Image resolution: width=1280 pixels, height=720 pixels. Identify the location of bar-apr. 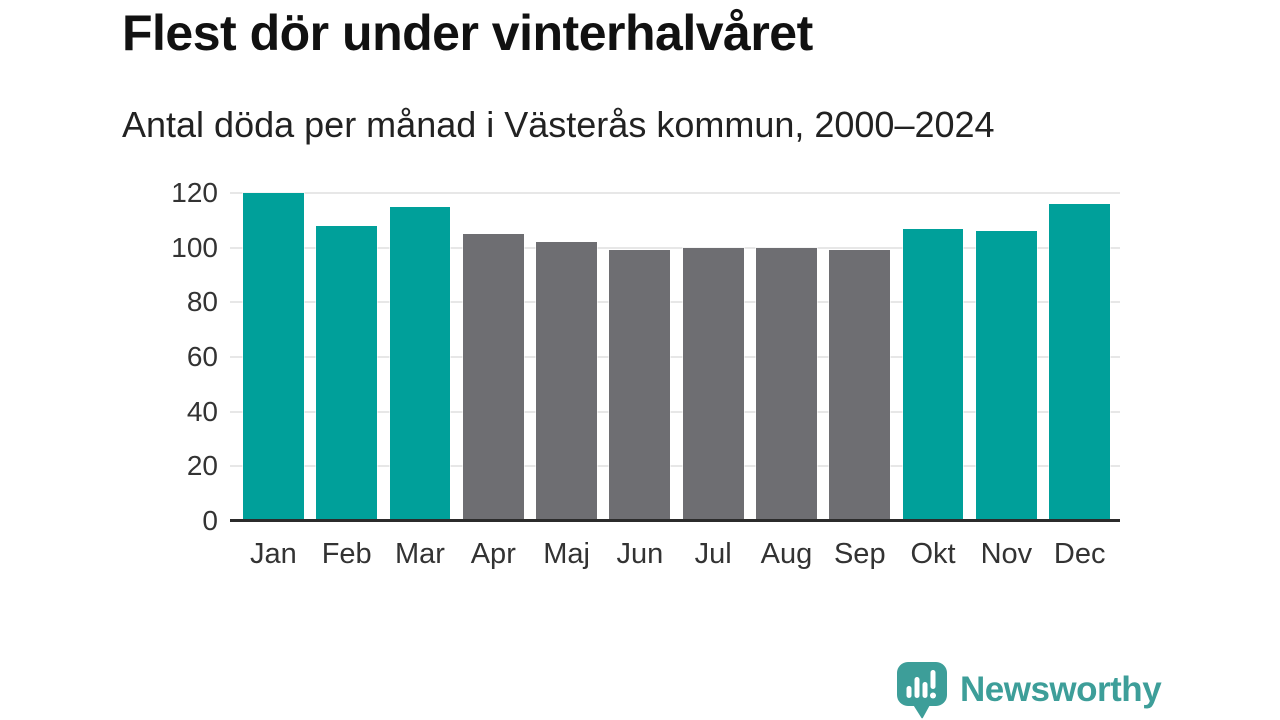
(493, 377).